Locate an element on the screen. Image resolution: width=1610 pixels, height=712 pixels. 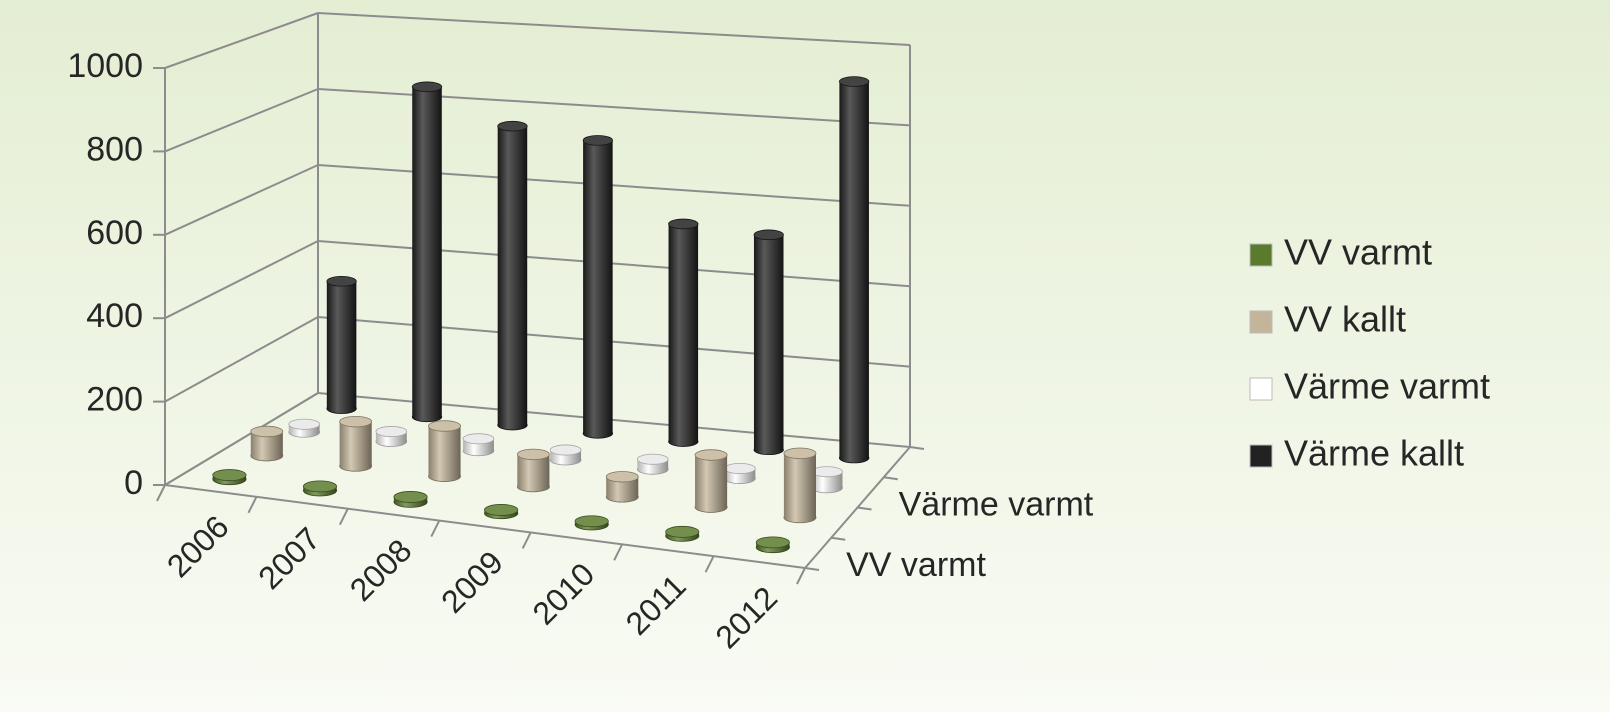
y-tick-label: 1000 is located at coordinates (105, 66).